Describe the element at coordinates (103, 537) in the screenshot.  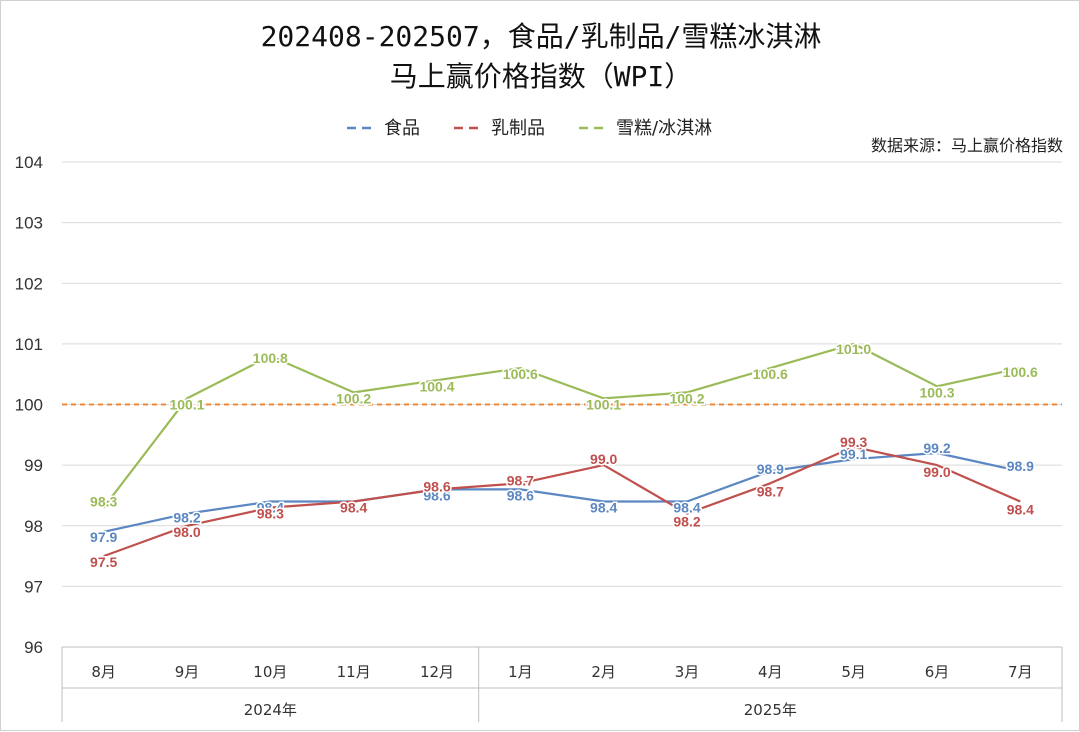
I see `data-label: 97.9` at that location.